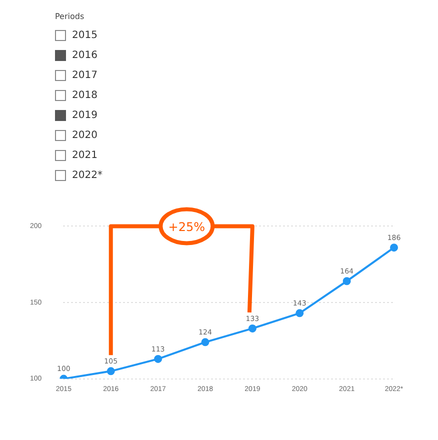 The image size is (438, 440). What do you see at coordinates (87, 175) in the screenshot?
I see `category-label: 2022*` at bounding box center [87, 175].